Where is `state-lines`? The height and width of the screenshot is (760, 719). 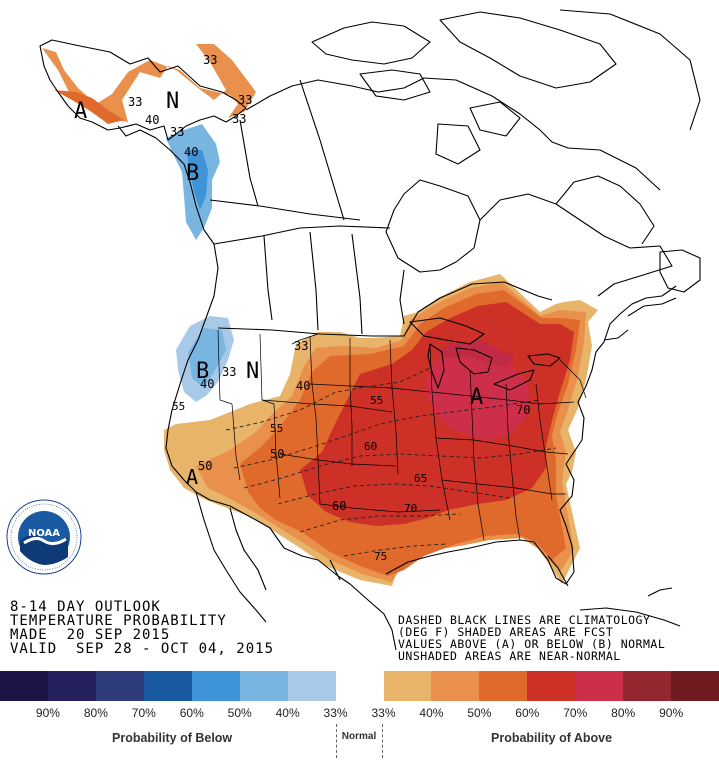
state-lines is located at coordinates (402, 435).